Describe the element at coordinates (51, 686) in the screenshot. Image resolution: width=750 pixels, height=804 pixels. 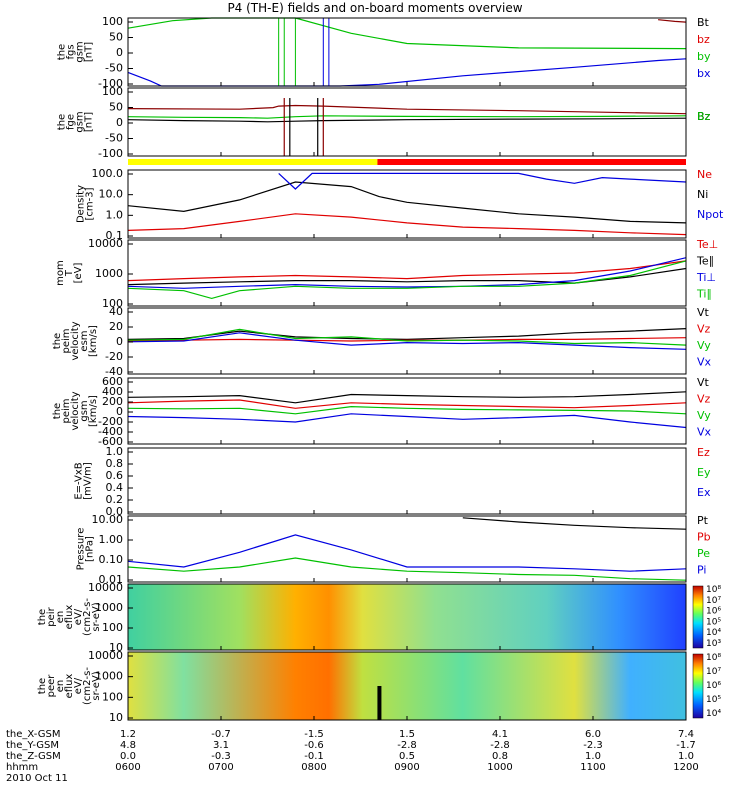
I see `y-axis-label: peer` at that location.